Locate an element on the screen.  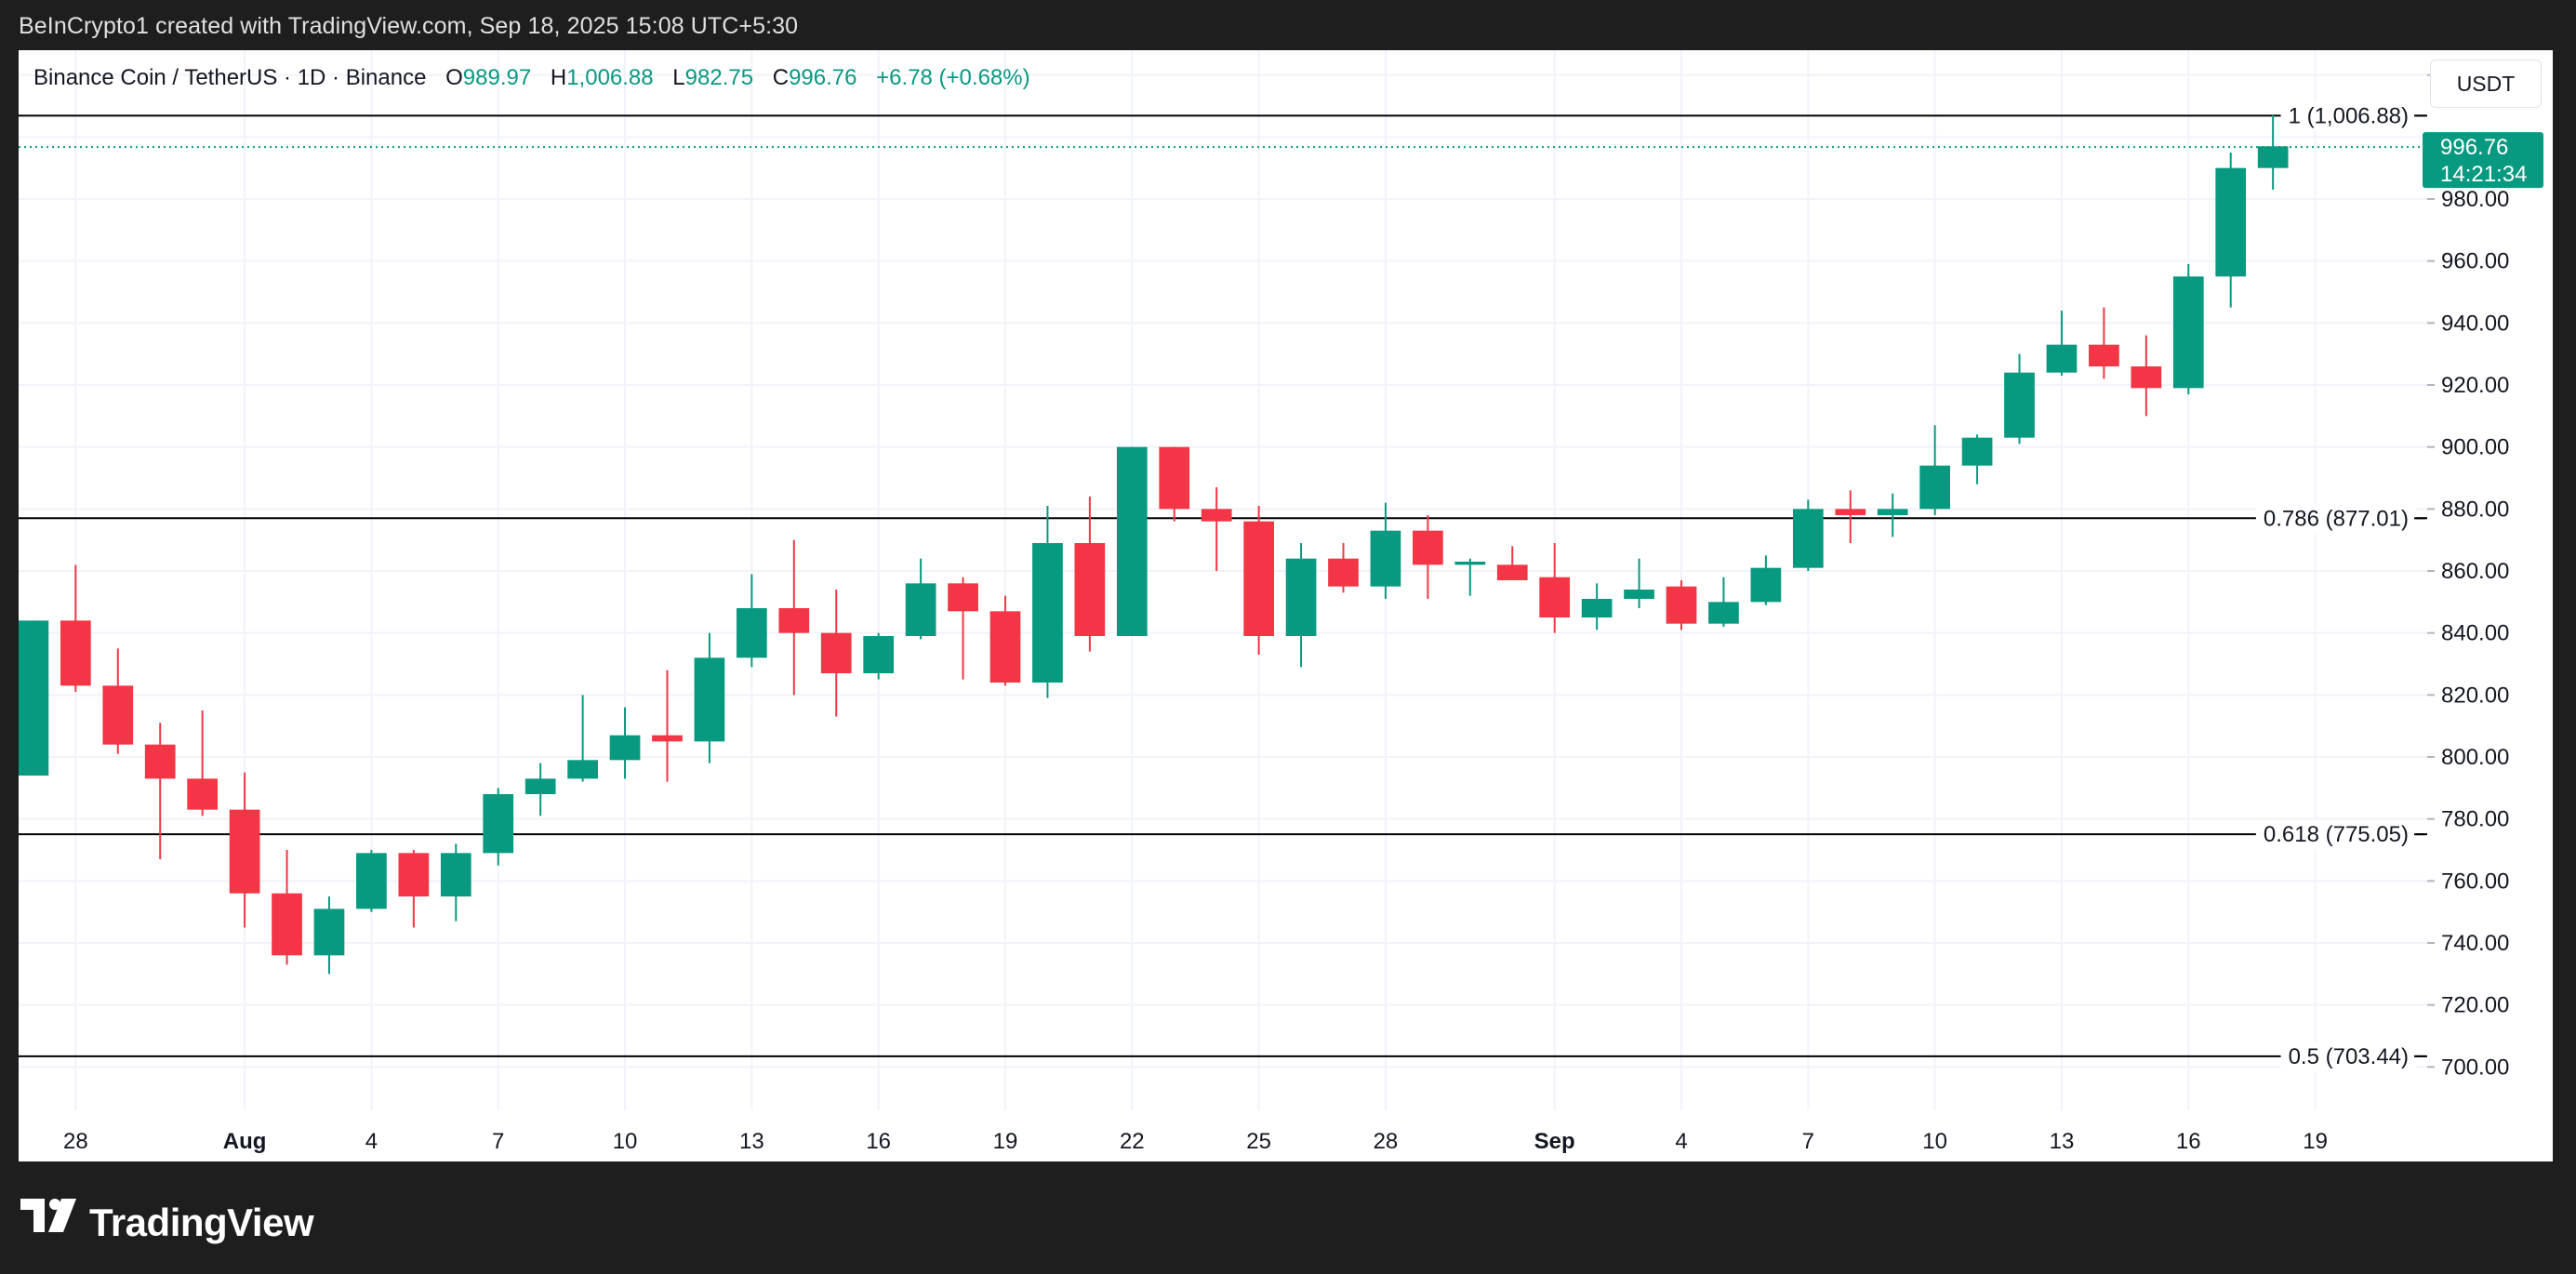
price-tick-label: 940.00 is located at coordinates (2475, 323).